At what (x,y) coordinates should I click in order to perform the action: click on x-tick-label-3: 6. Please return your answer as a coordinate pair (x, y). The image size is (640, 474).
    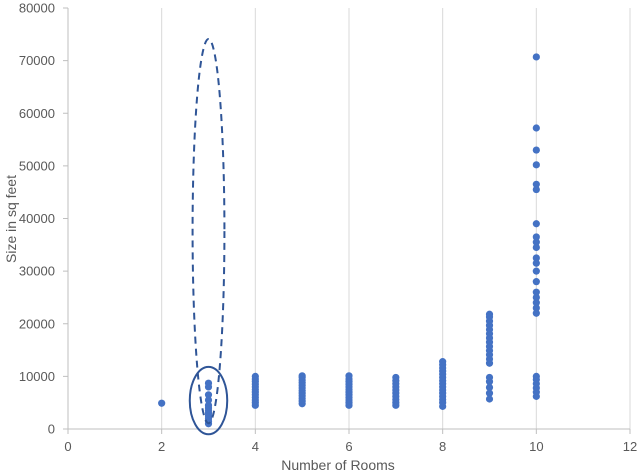
    Looking at the image, I should click on (348, 446).